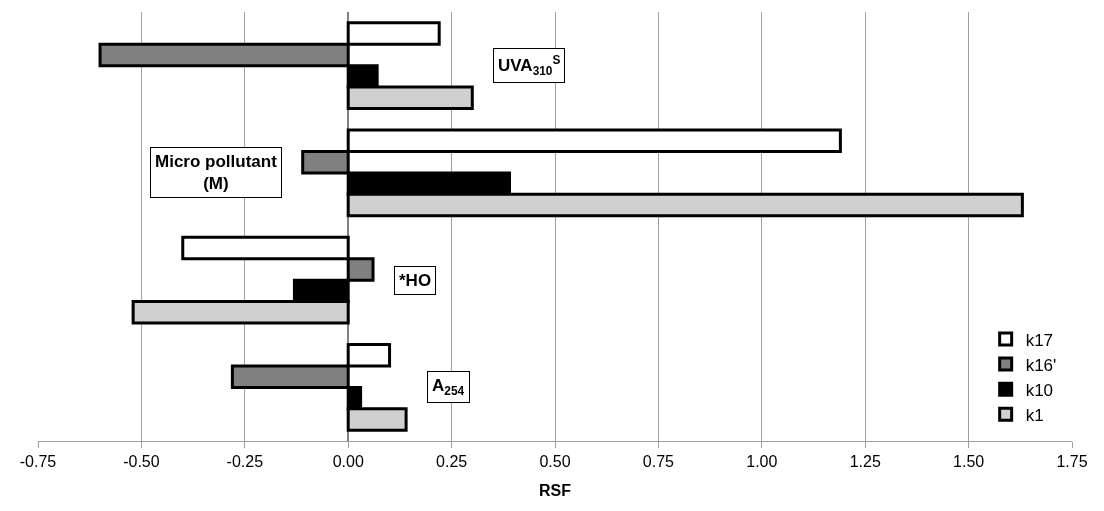 The image size is (1104, 511). I want to click on legend-label: k17, so click(1039, 340).